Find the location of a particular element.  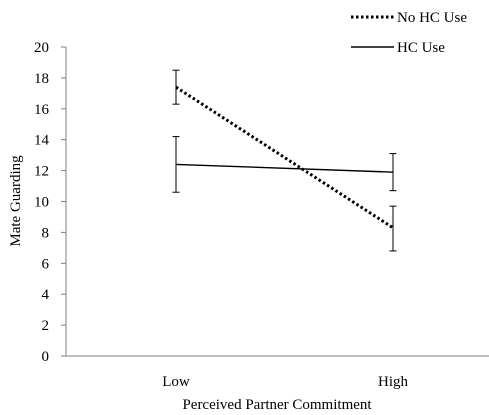

legend-item-hc-use: HC Use is located at coordinates (398, 48).